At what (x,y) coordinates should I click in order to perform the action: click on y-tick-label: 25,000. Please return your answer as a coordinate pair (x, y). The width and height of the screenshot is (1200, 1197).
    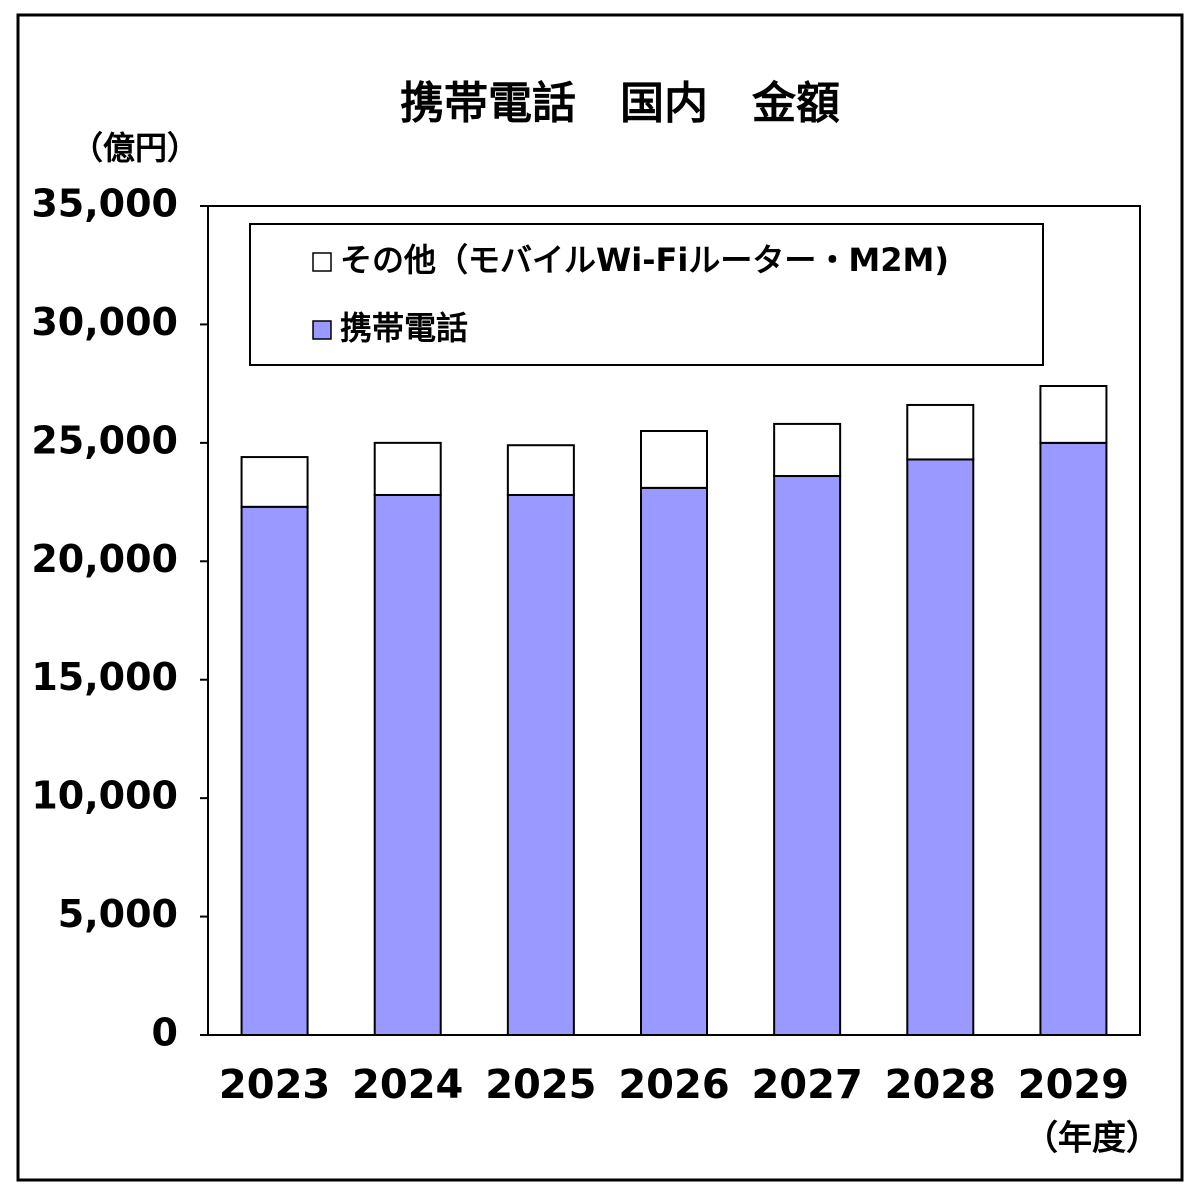
    Looking at the image, I should click on (104, 440).